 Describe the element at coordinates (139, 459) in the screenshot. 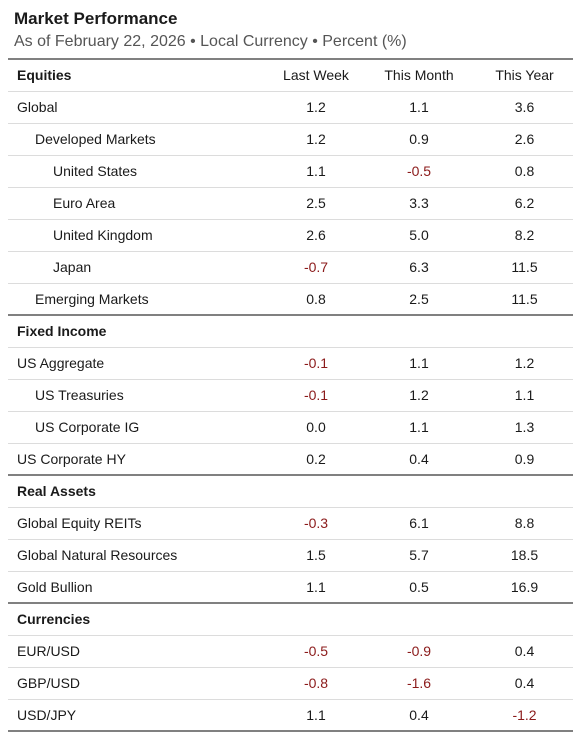

I see `row-label: US Corporate HY` at that location.